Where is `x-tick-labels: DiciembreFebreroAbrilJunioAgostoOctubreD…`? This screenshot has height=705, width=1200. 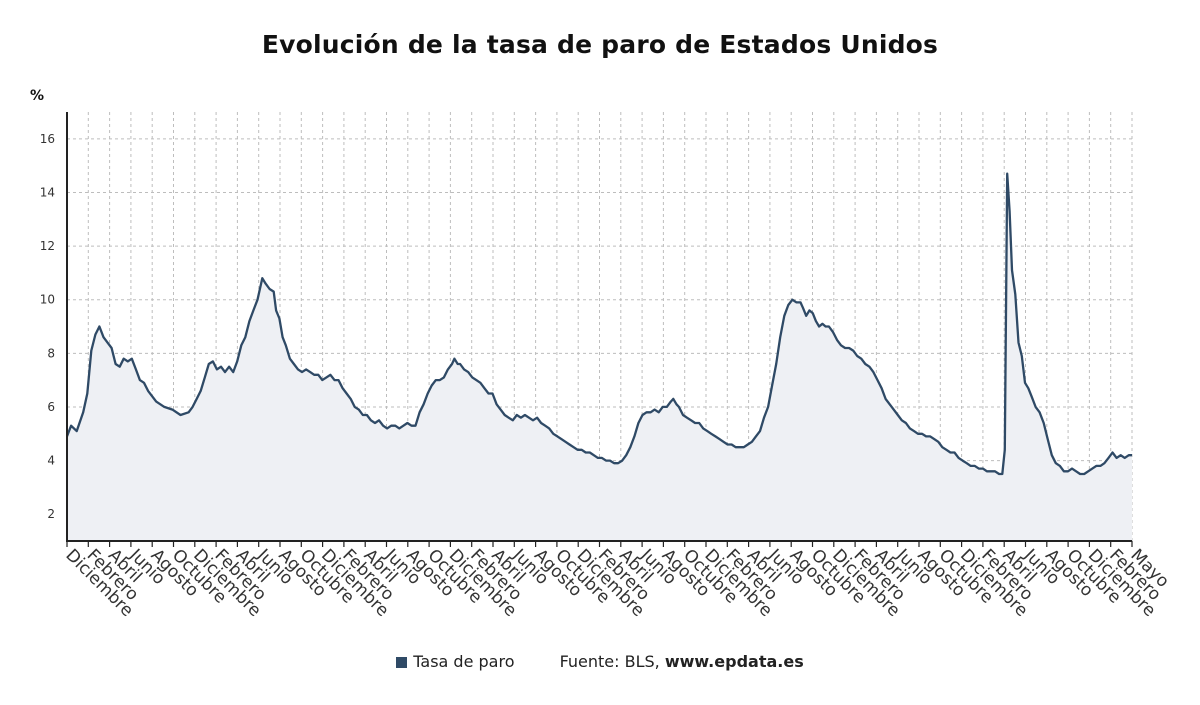 x-tick-labels: DiciembreFebreroAbrilJunioAgostoOctubreD… is located at coordinates (616, 583).